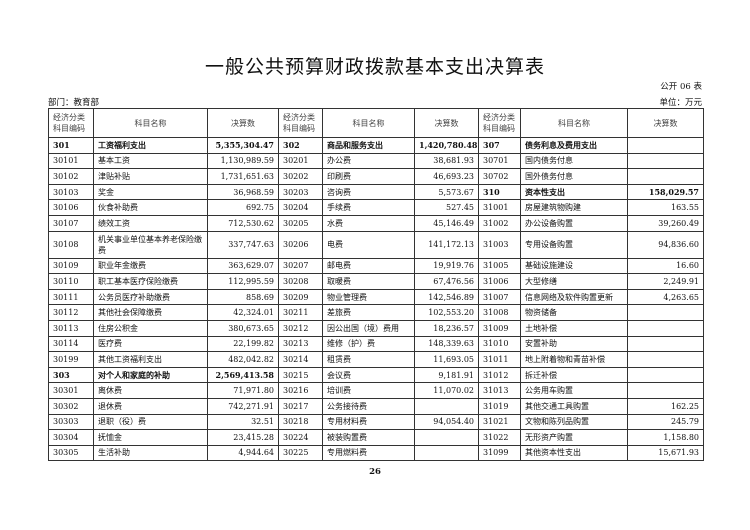  What do you see at coordinates (71, 375) in the screenshot?
I see `cell-code: 303` at bounding box center [71, 375].